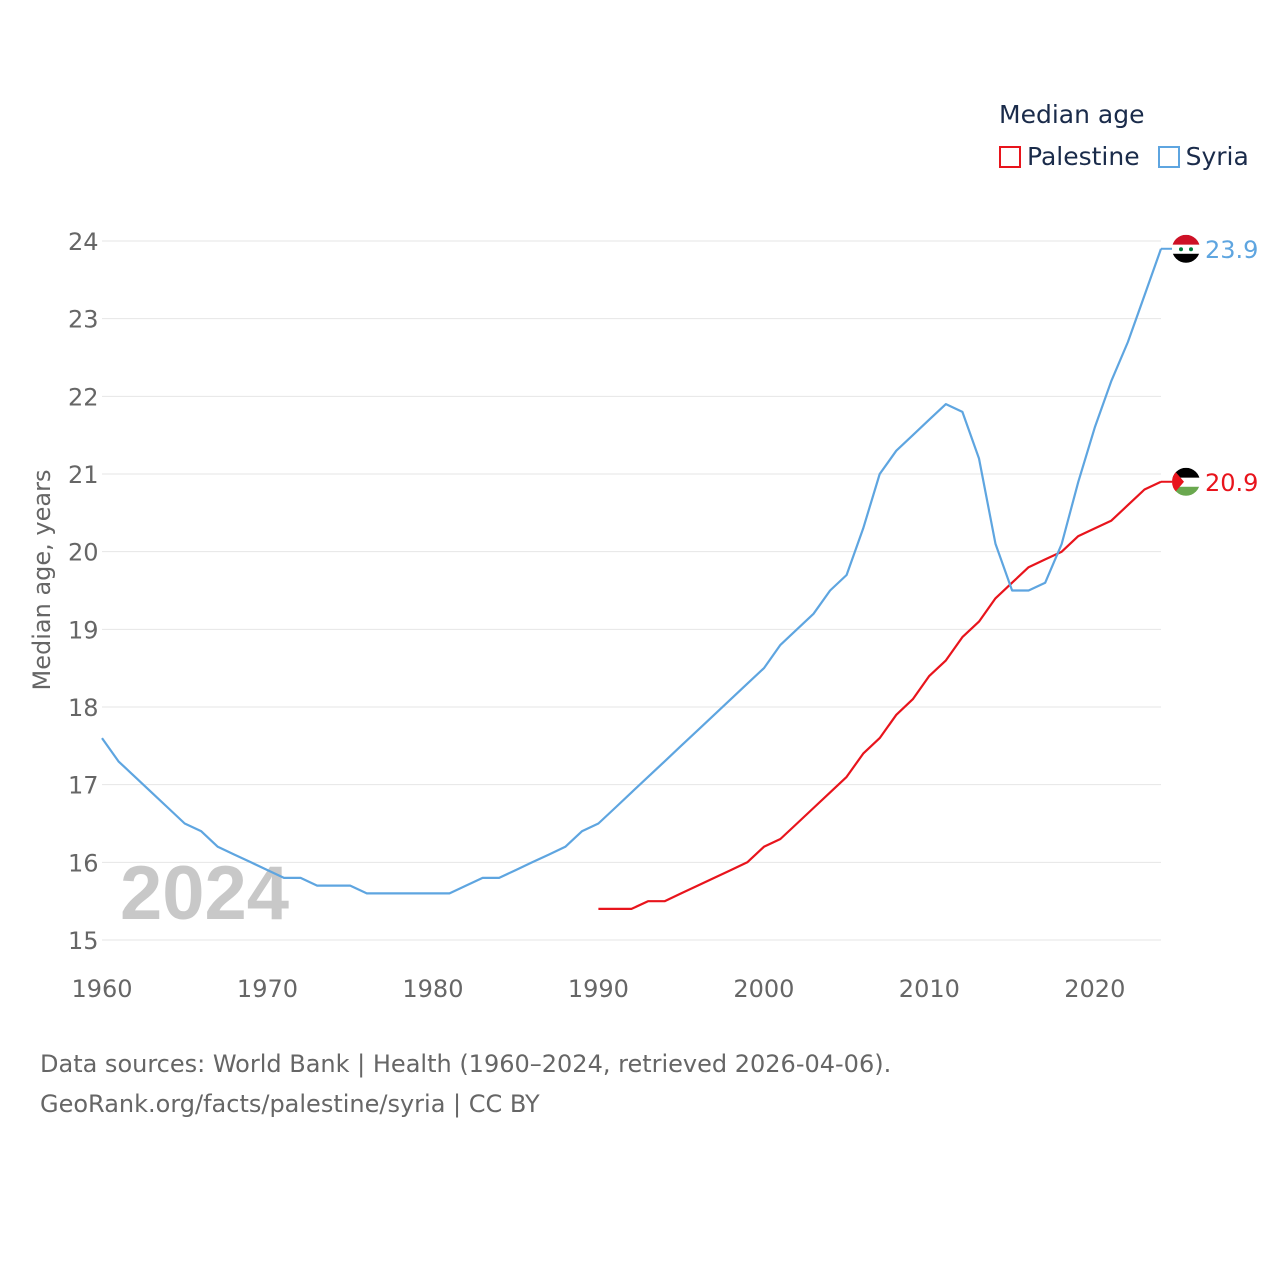 This screenshot has height=1280, width=1280. I want to click on end-label-syria: 23.9, so click(1231, 250).